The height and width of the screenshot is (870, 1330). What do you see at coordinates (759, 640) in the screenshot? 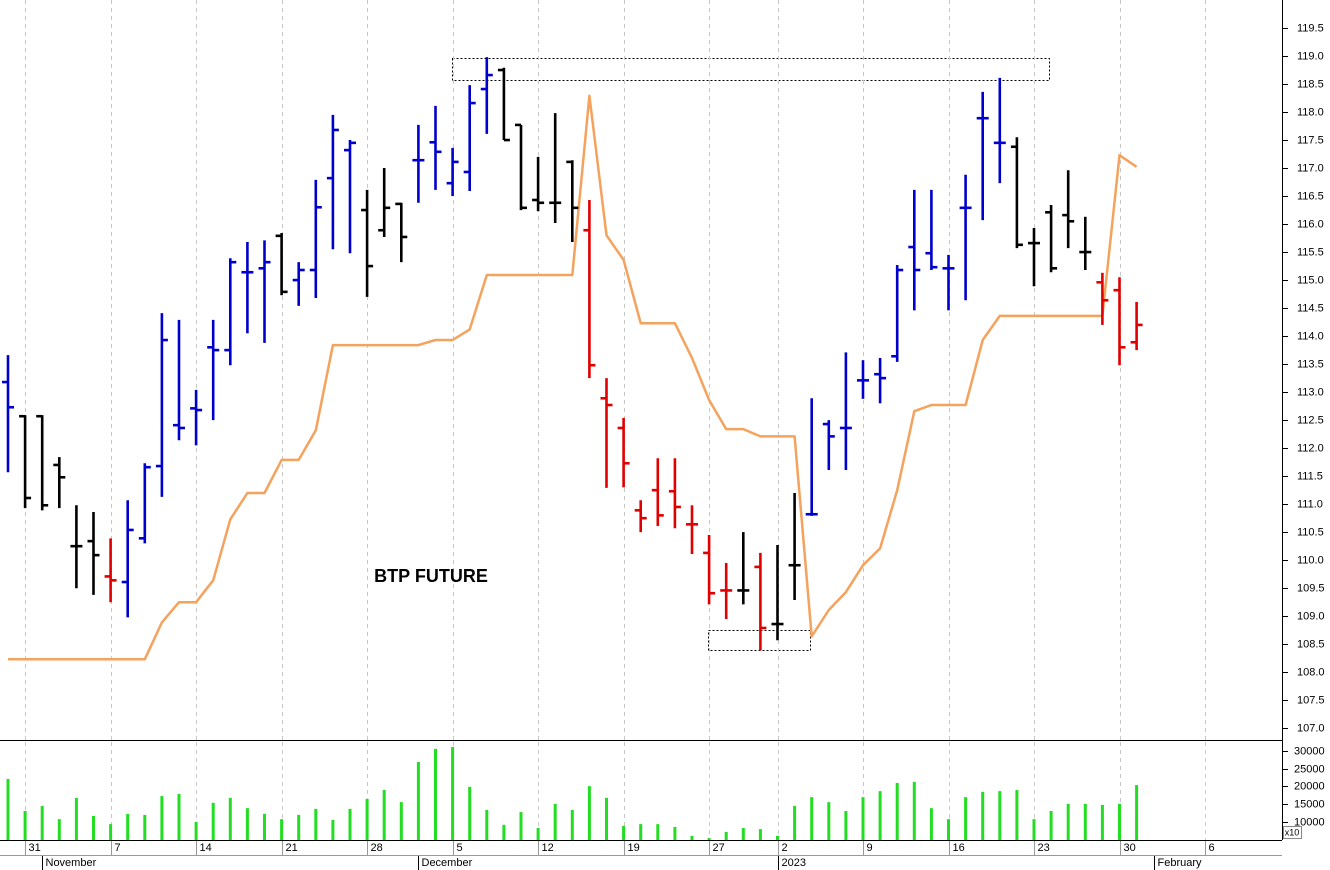
I see `support-box` at bounding box center [759, 640].